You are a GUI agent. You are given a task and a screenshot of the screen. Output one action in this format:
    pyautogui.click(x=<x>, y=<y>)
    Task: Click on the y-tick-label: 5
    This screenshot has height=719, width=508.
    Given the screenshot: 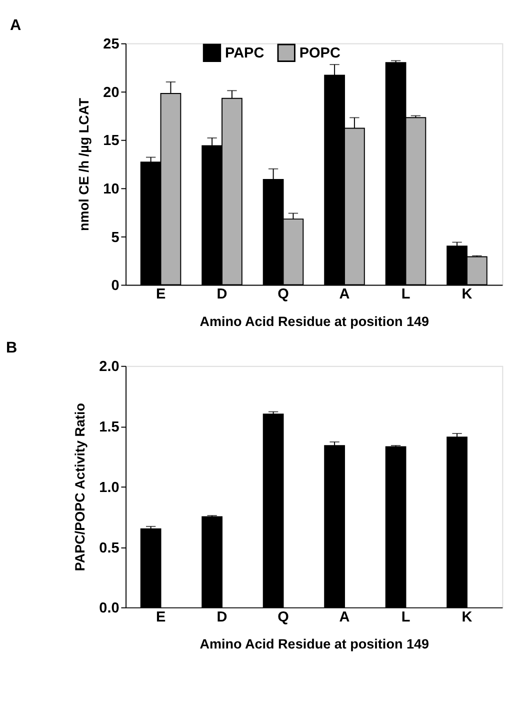 What is the action you would take?
    pyautogui.click(x=115, y=238)
    